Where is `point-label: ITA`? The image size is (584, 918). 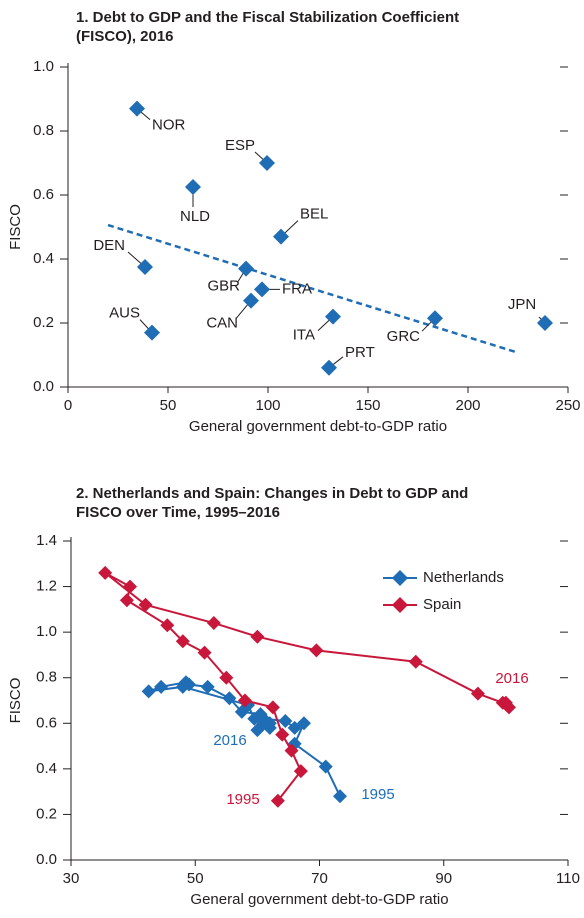
point-label: ITA is located at coordinates (304, 335).